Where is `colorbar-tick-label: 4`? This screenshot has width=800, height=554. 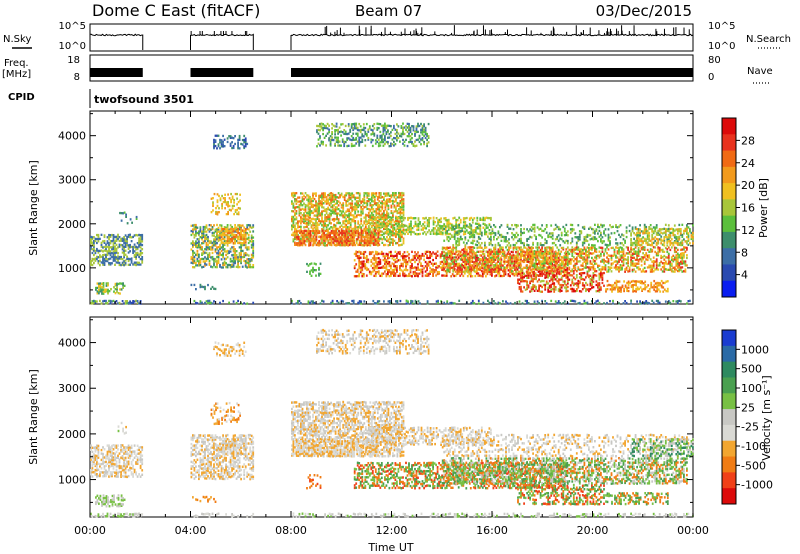
colorbar-tick-label: 4 is located at coordinates (744, 275).